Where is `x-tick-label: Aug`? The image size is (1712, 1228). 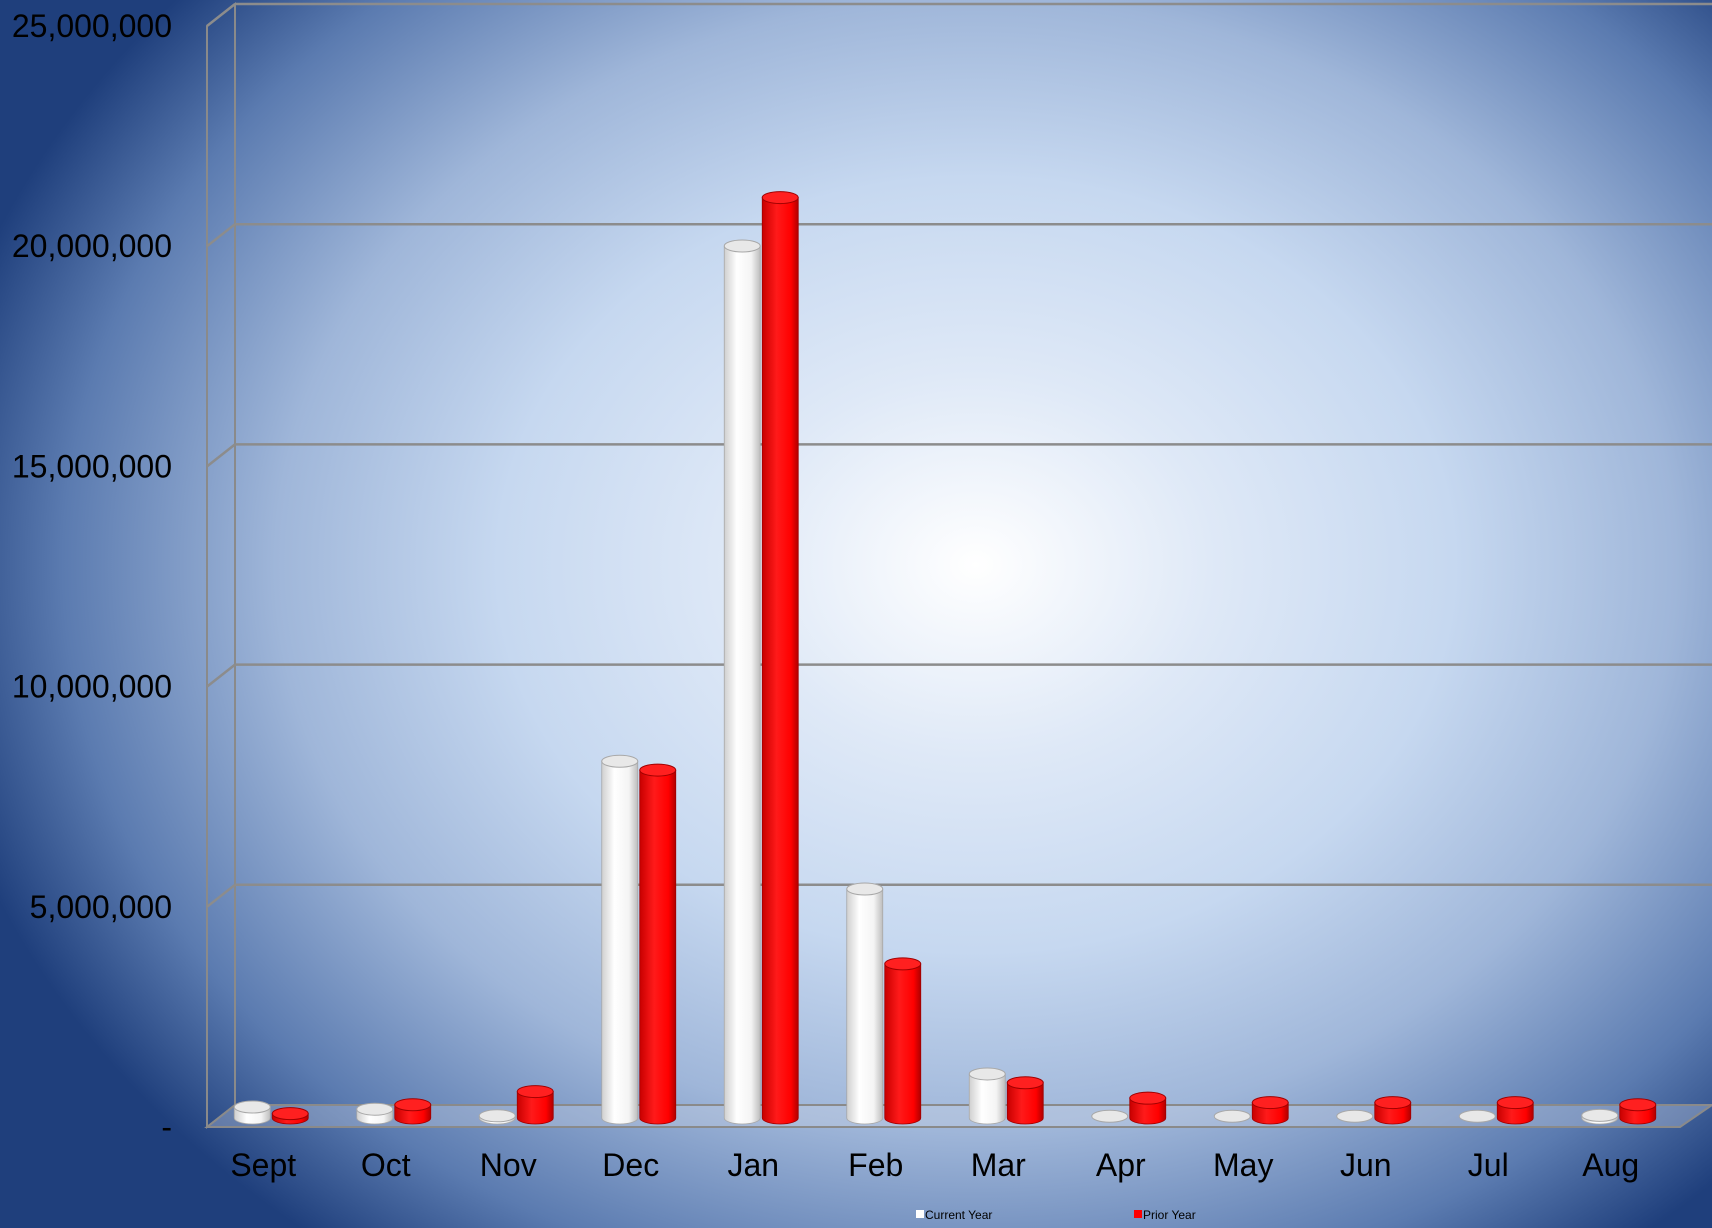 x-tick-label: Aug is located at coordinates (1610, 1165).